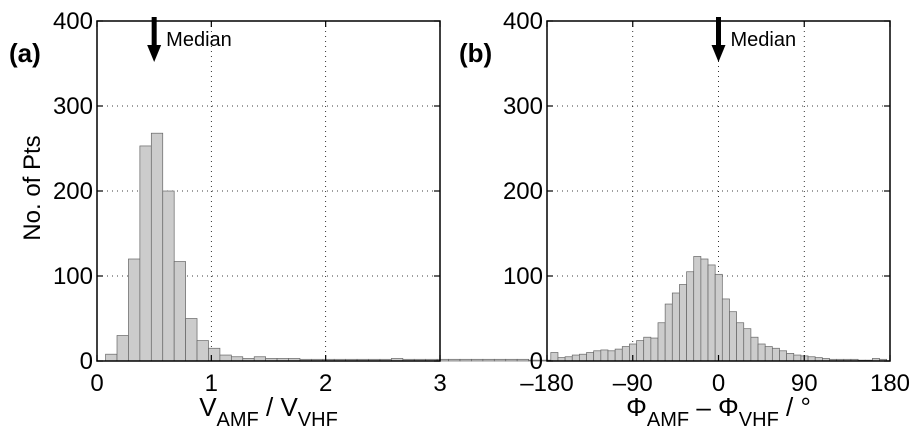  Describe the element at coordinates (211, 383) in the screenshot. I see `x-tick-label: 1` at that location.